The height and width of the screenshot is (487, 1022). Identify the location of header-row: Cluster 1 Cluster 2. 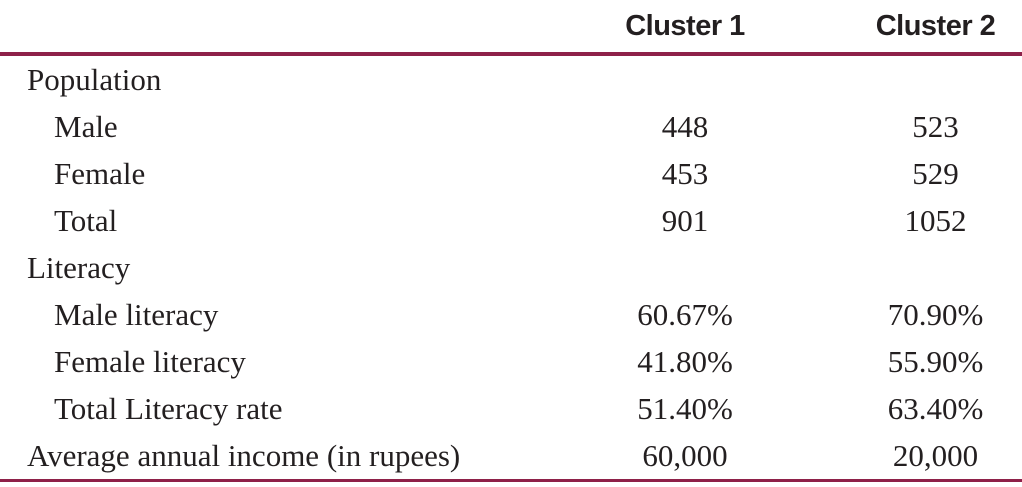
(511, 27).